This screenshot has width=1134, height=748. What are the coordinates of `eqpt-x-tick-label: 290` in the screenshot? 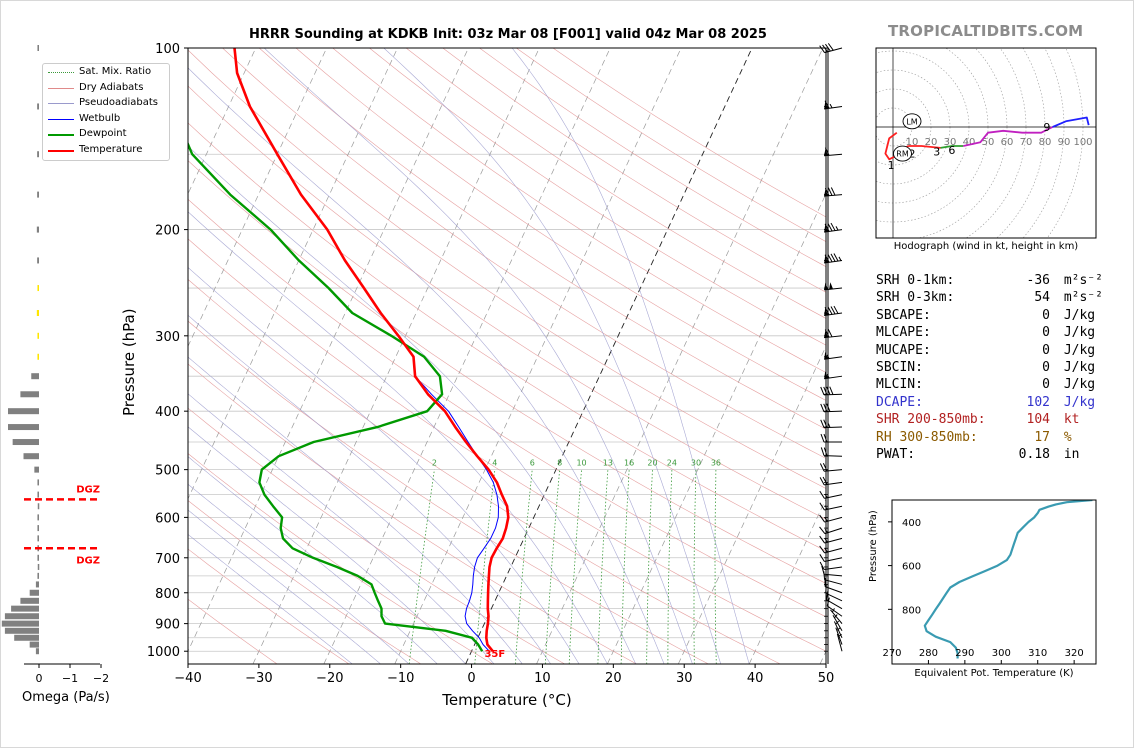 It's located at (964, 653).